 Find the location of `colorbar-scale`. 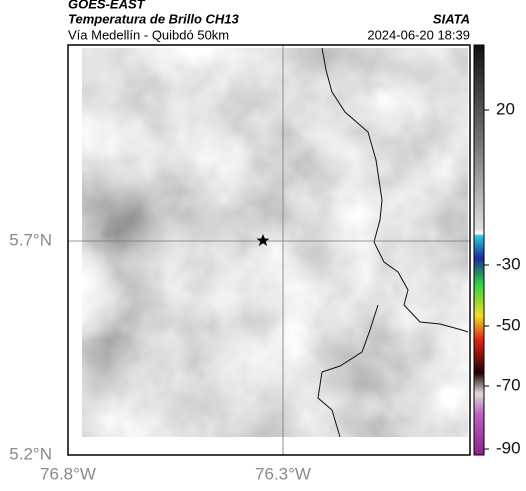

colorbar-scale is located at coordinates (479, 250).